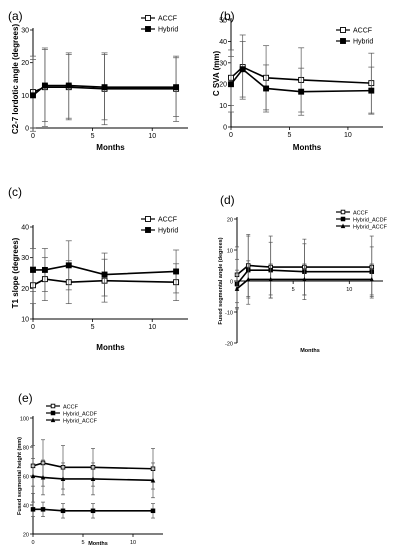 Image resolution: width=403 pixels, height=550 pixels. Describe the element at coordinates (15, 272) in the screenshot. I see `y-axis-title: T1 slope (degrees)` at that location.